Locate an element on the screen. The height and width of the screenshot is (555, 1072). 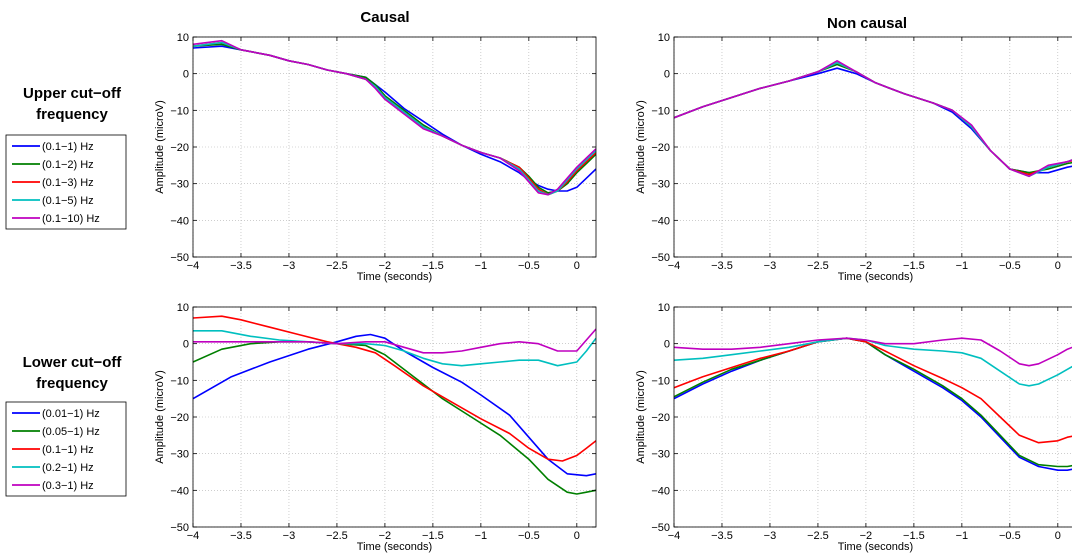
legend-label: (0.1−2) Hz is located at coordinates (68, 165).